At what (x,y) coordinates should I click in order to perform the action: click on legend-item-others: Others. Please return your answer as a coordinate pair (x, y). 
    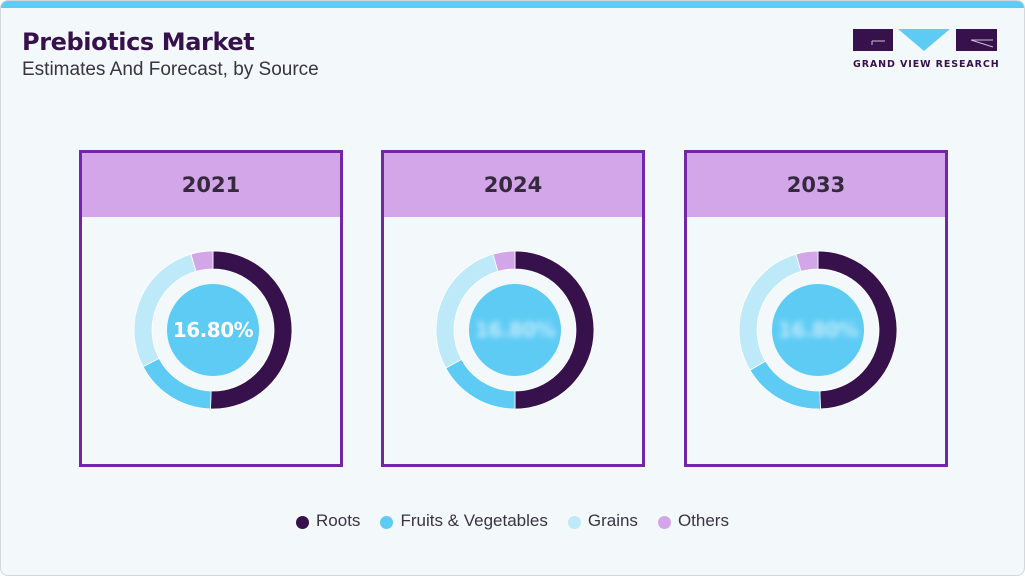
    Looking at the image, I should click on (693, 521).